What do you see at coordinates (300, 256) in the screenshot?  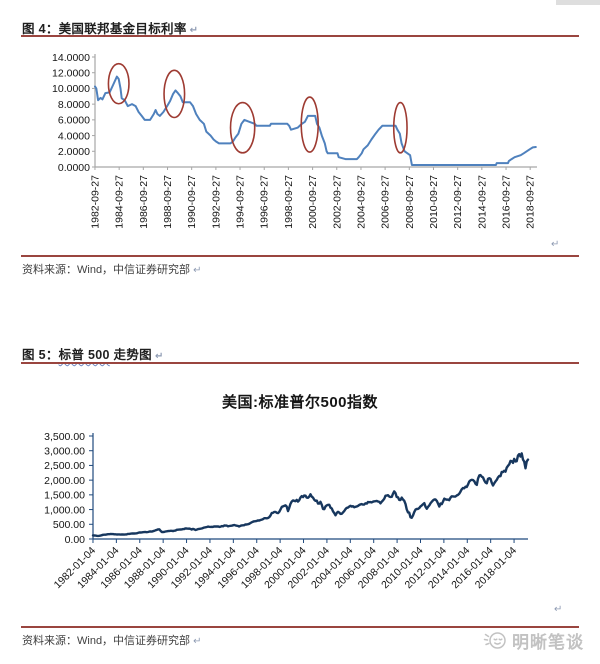 I see `figure4-source-rule` at bounding box center [300, 256].